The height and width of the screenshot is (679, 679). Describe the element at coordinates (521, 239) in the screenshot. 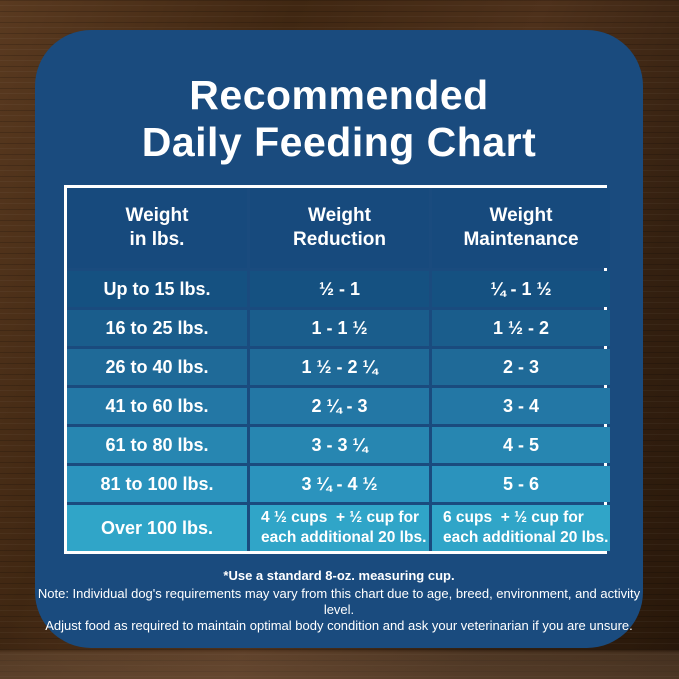

I see `header-line: Maintenance` at that location.